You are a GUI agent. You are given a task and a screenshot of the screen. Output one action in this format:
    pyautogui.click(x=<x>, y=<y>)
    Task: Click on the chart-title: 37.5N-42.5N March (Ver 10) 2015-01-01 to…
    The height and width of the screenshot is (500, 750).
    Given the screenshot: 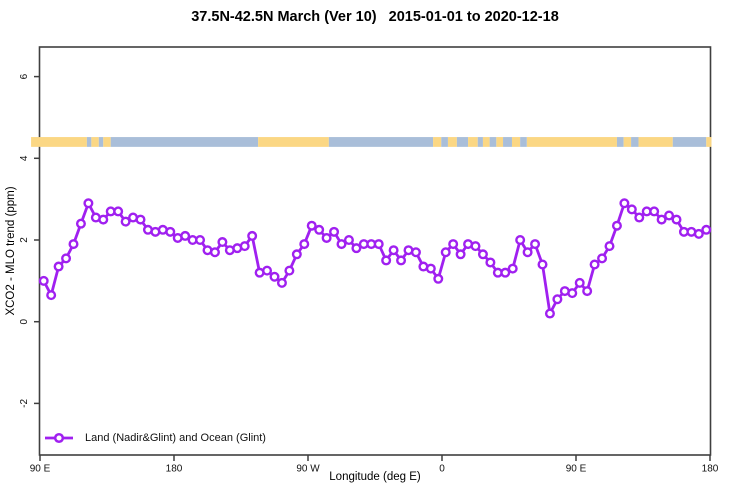 What is the action you would take?
    pyautogui.click(x=375, y=17)
    